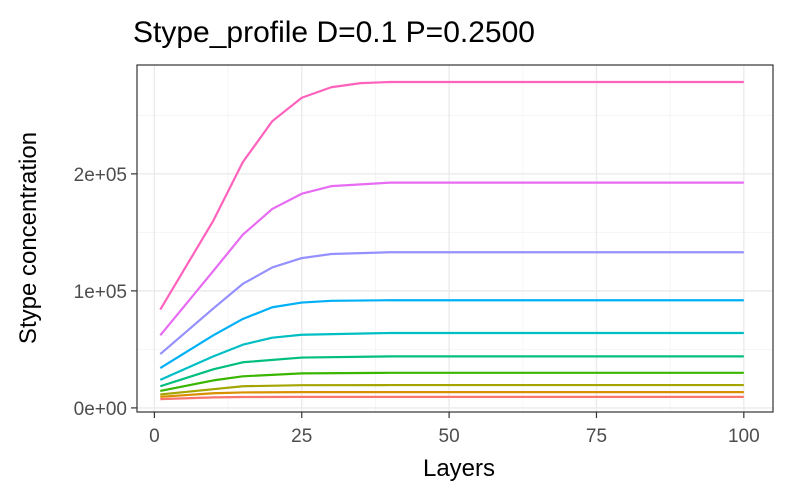  I want to click on x-tick-label: 75, so click(596, 436).